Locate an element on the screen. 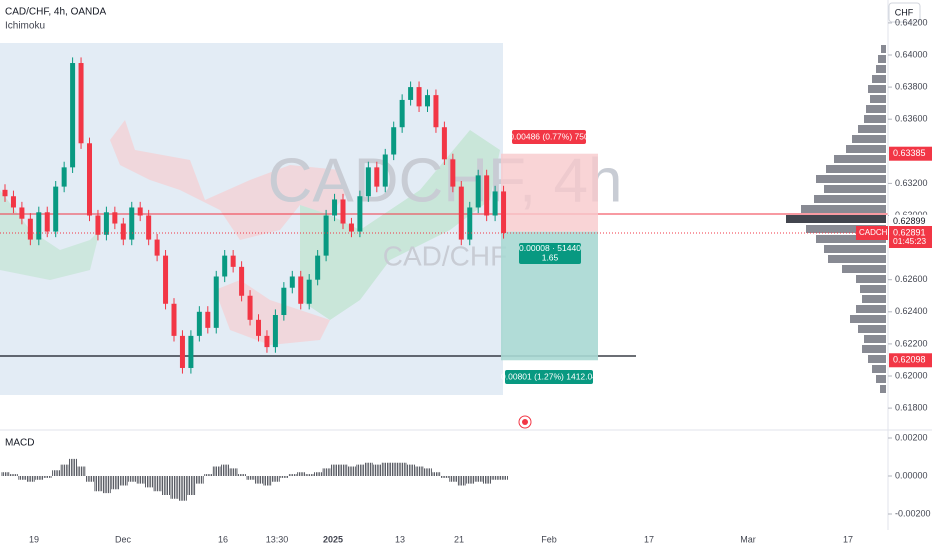 The height and width of the screenshot is (550, 932). position-lower-label: 0.00801 (1.27%) 1412.04 is located at coordinates (549, 376).